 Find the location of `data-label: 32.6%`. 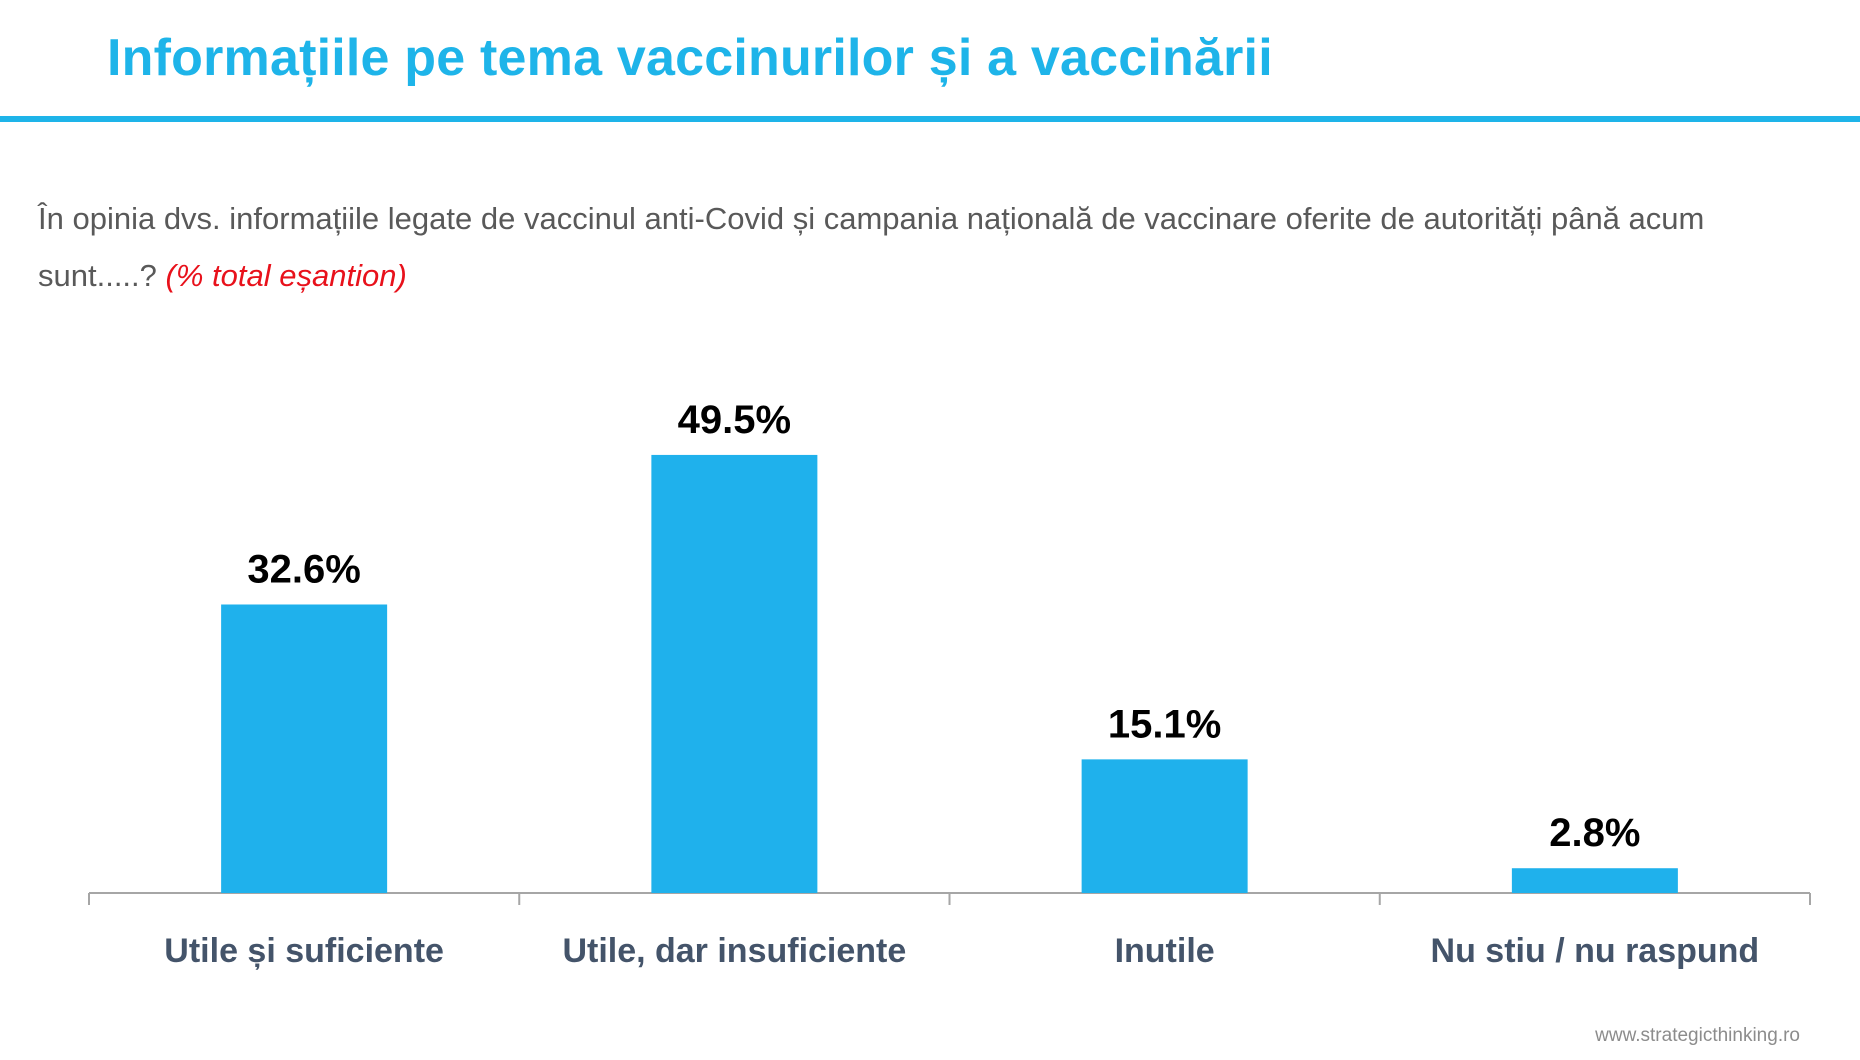

data-label: 32.6% is located at coordinates (303, 569).